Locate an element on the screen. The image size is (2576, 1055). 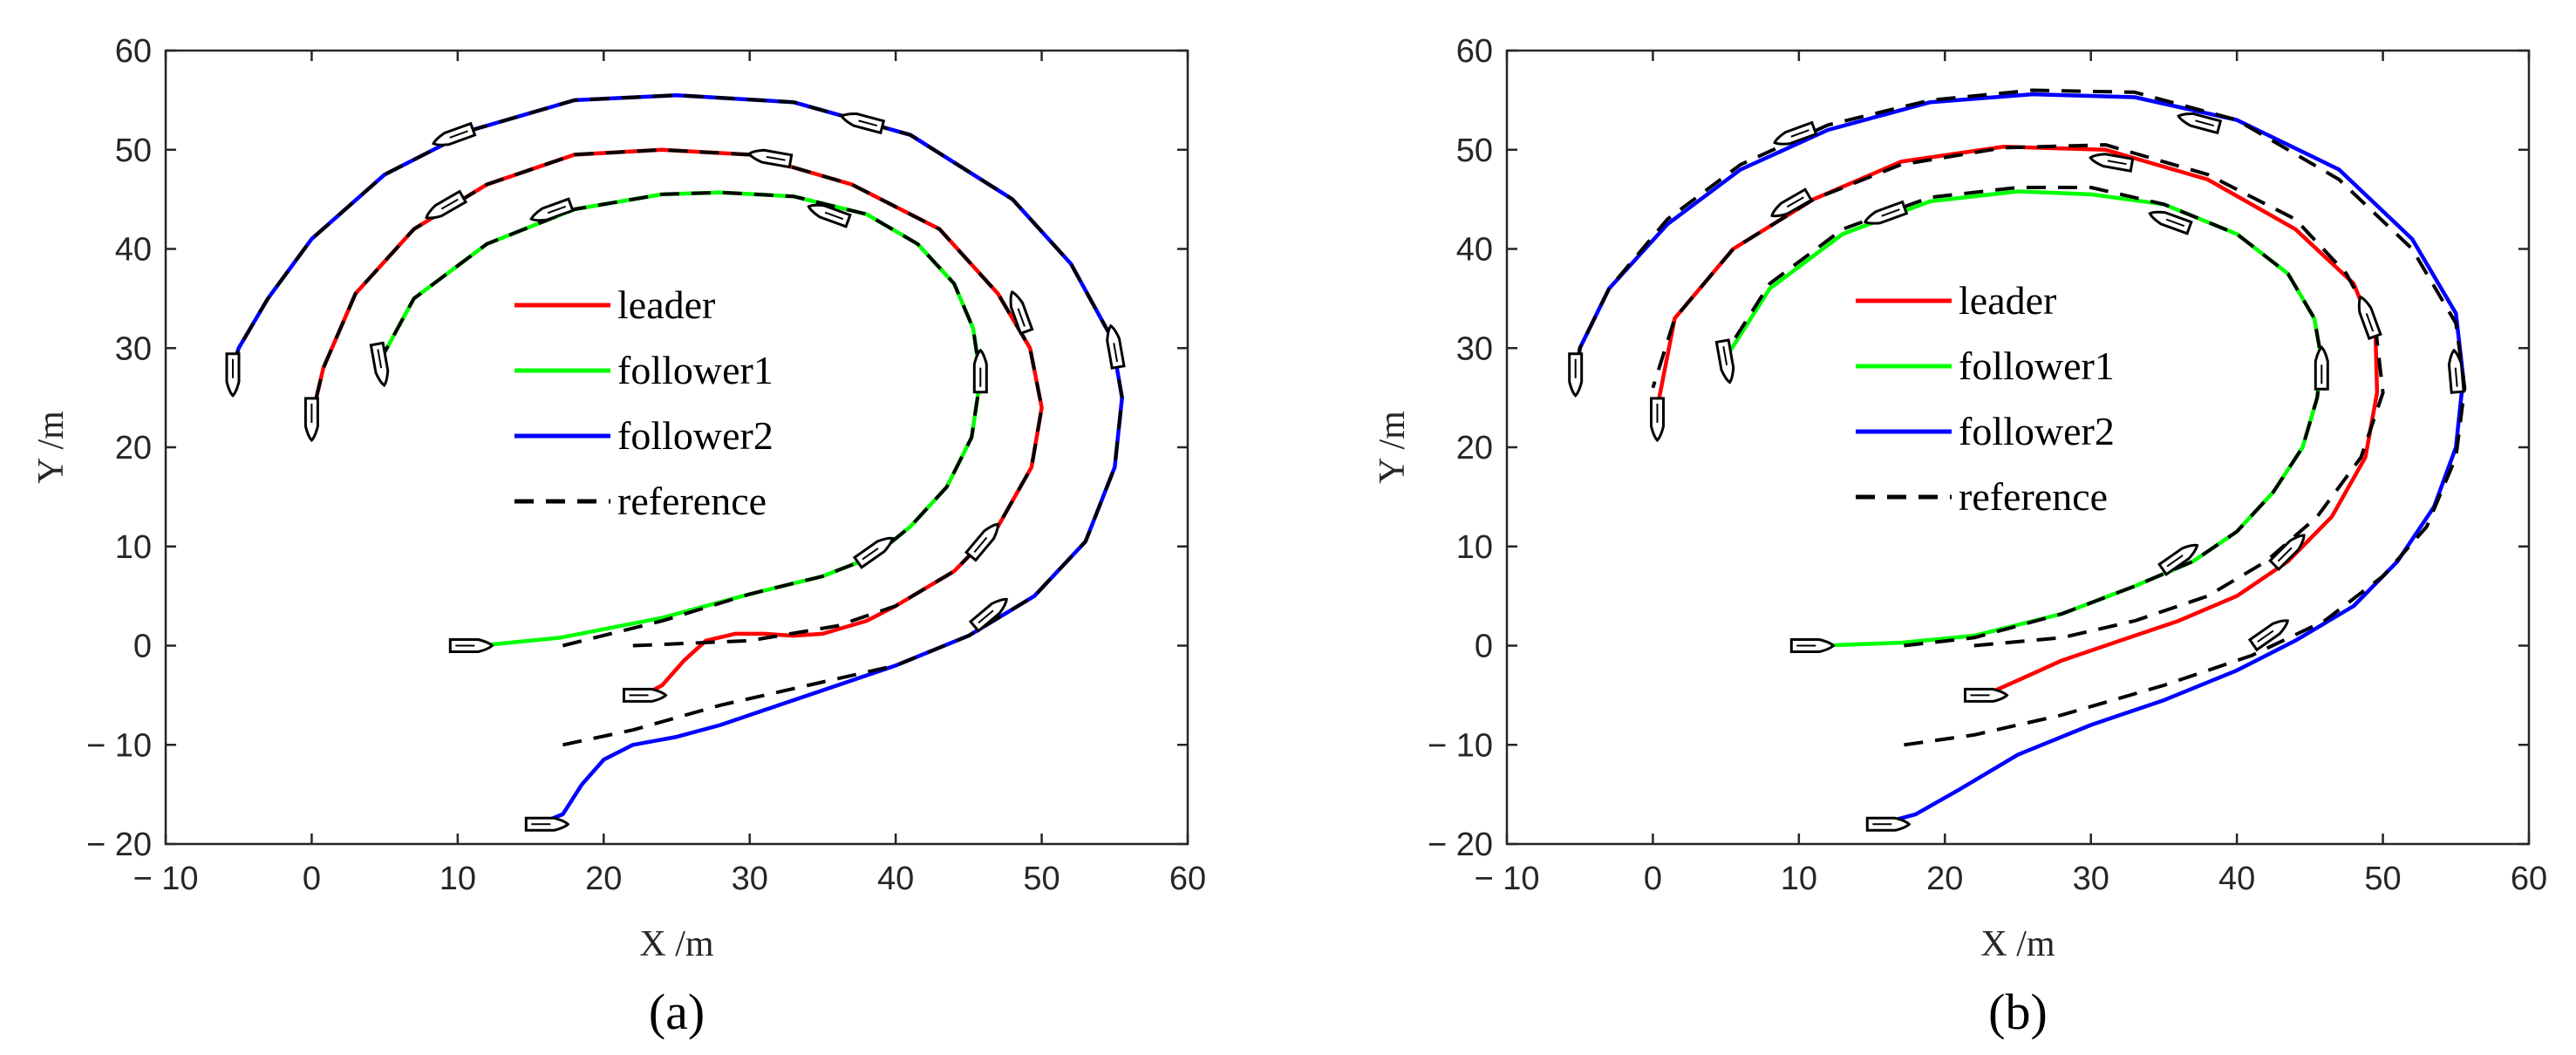
y-axis-label: Y /m is located at coordinates (52, 447).